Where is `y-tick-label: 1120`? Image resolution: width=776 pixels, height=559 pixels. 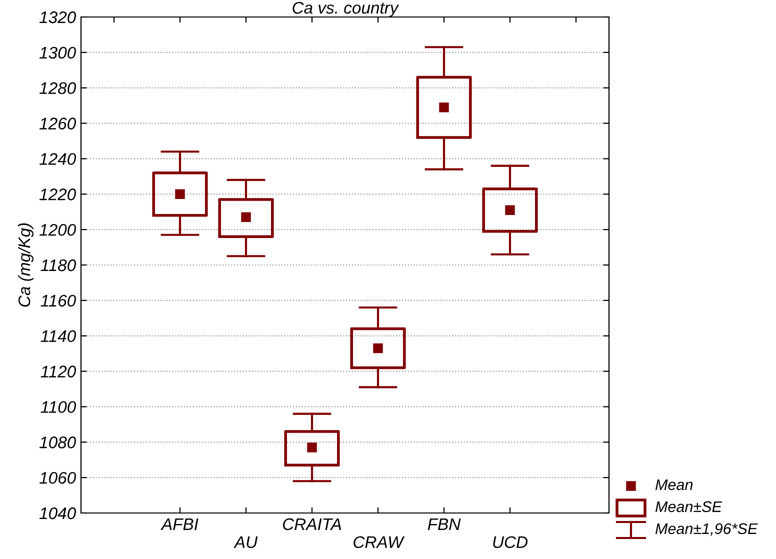 y-tick-label: 1120 is located at coordinates (58, 372).